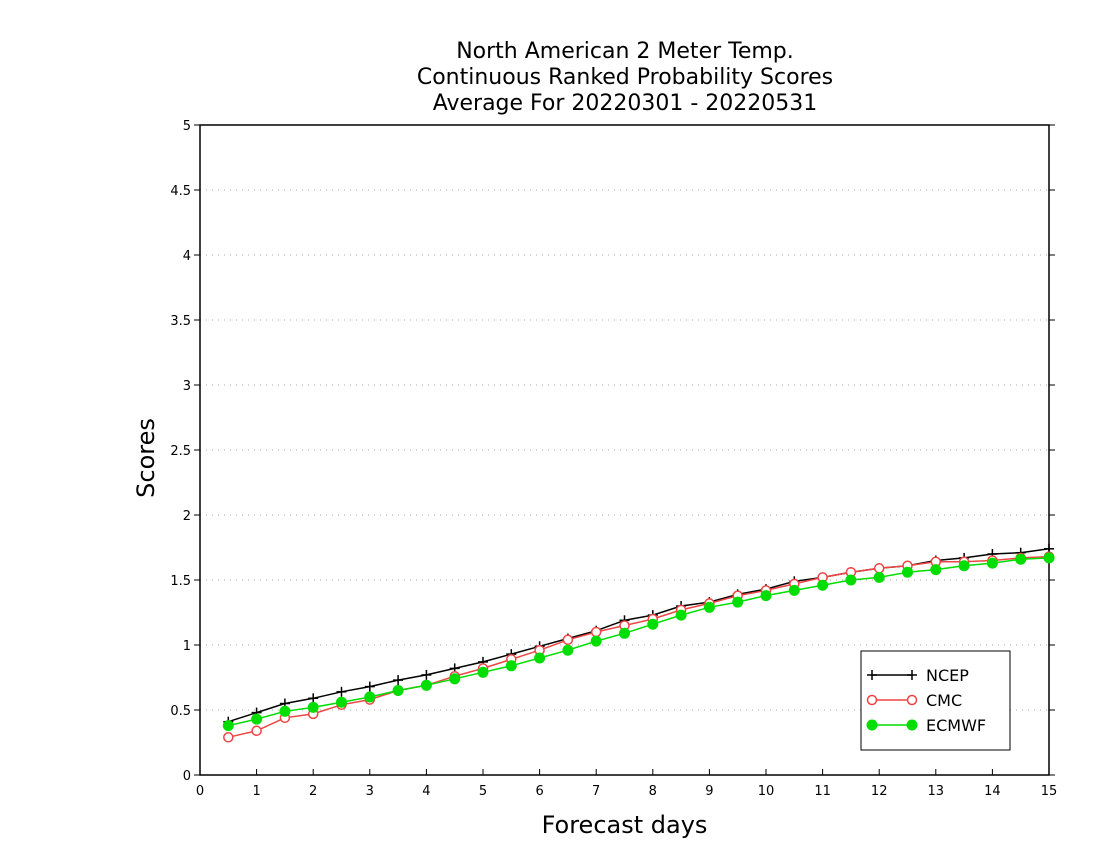 The width and height of the screenshot is (1100, 850). What do you see at coordinates (187, 776) in the screenshot?
I see `y-tick-label: 0` at bounding box center [187, 776].